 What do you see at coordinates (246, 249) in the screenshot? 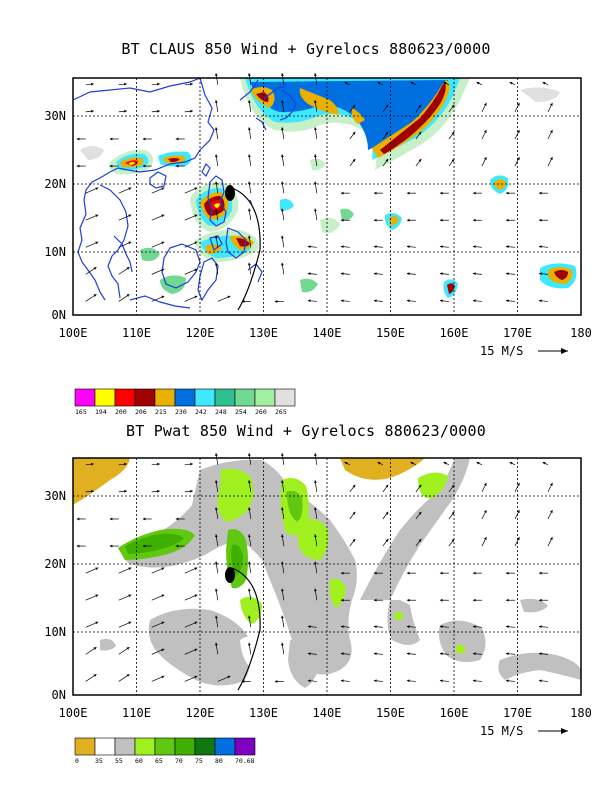
I see `panel1-gyre-track` at bounding box center [246, 249].